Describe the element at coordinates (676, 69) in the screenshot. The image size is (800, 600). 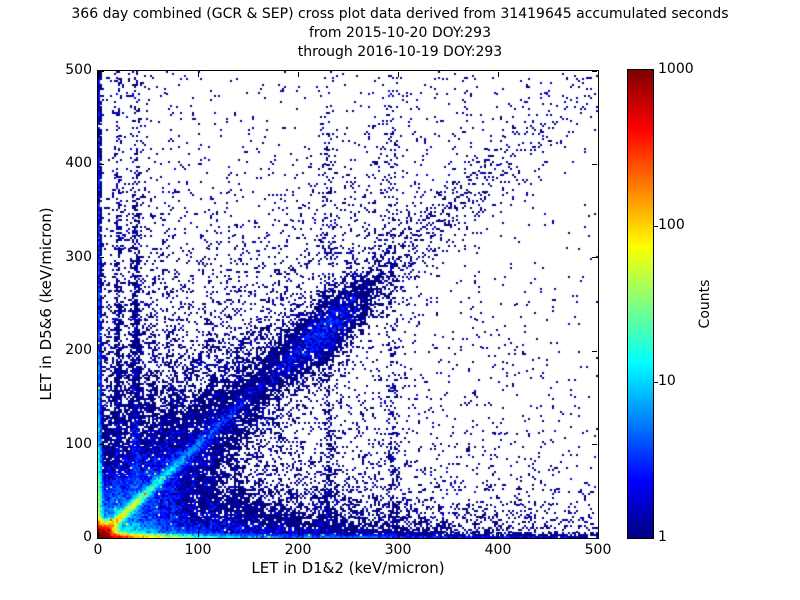
I see `colorbar-tick-label: 1000` at that location.